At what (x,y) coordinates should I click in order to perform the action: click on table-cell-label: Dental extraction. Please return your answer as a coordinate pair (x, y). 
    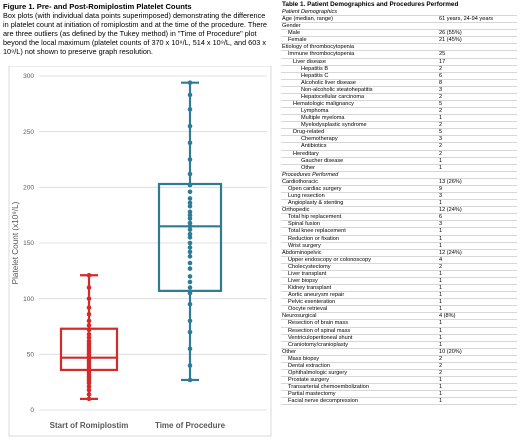
    Looking at the image, I should click on (359, 366).